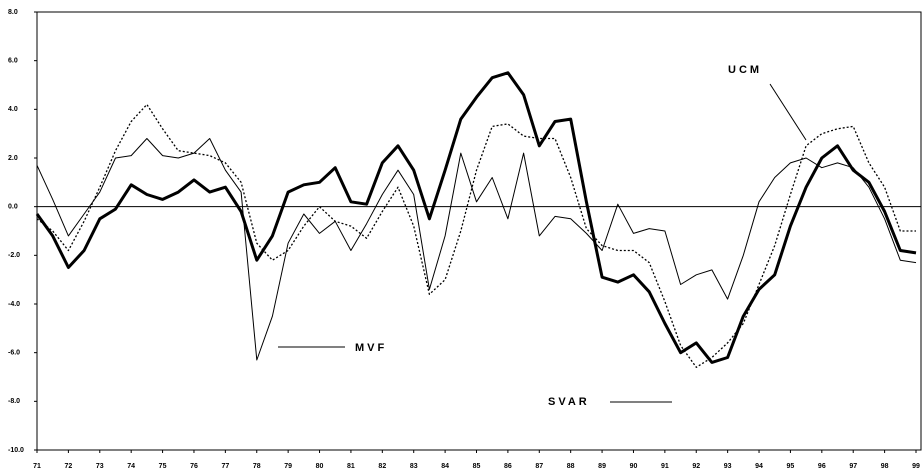 Image resolution: width=922 pixels, height=475 pixels. I want to click on x-tick-label: 98, so click(885, 466).